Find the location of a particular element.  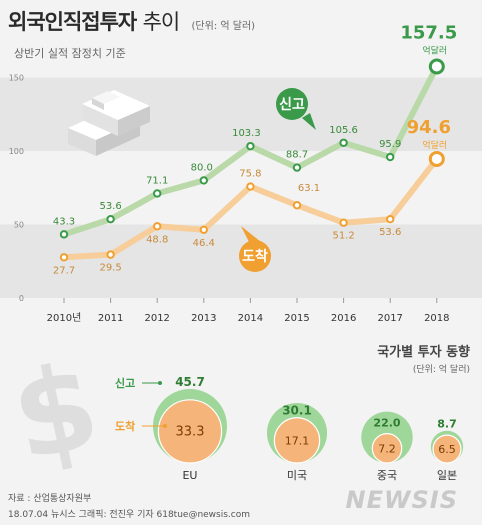

signed-value-label: 22.0 is located at coordinates (386, 423).